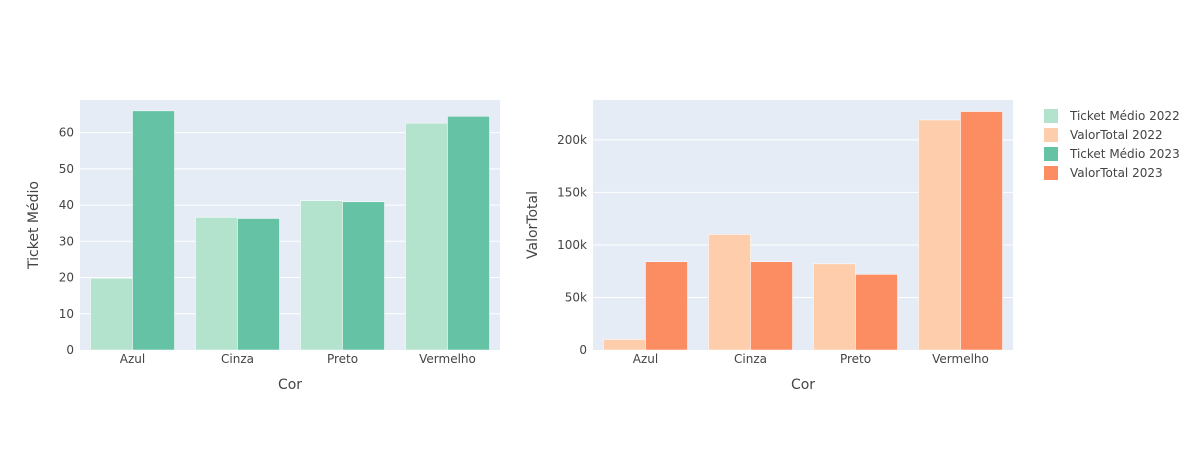  Describe the element at coordinates (111, 314) in the screenshot. I see `ticket-medio-bar-azul-2022` at that location.